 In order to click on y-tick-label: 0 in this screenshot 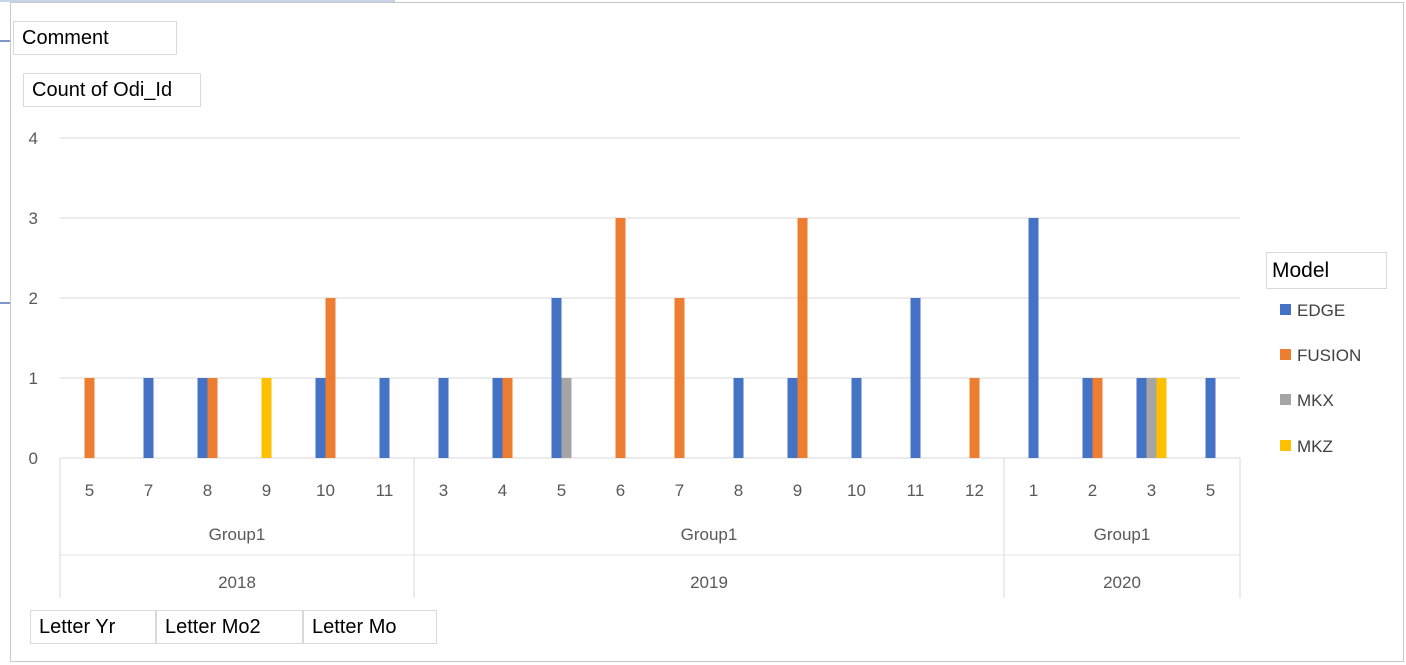, I will do `click(33, 458)`.